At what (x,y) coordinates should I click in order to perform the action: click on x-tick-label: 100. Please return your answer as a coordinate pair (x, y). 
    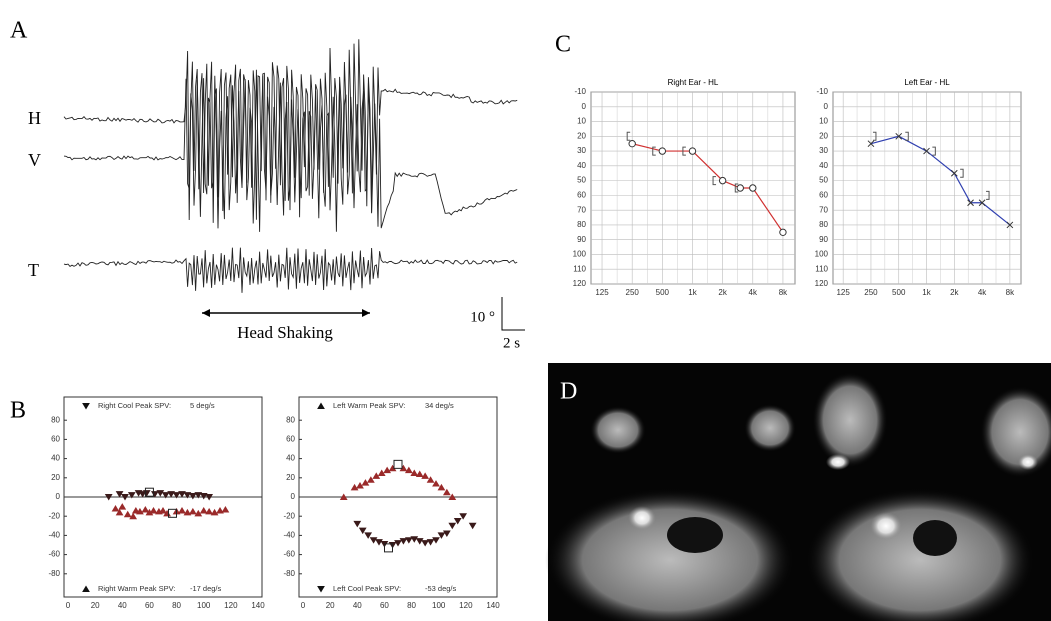
    Looking at the image, I should click on (439, 605).